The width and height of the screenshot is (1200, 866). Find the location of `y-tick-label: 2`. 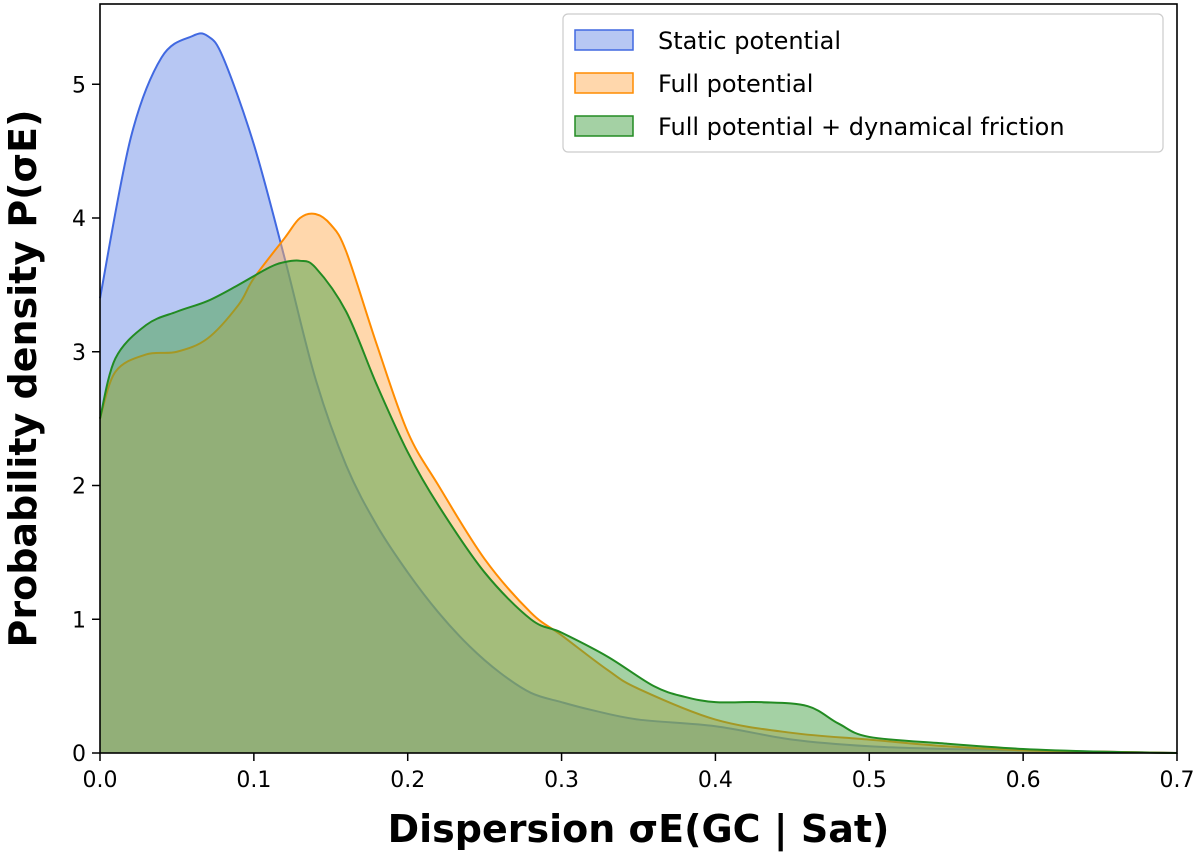

y-tick-label: 2 is located at coordinates (79, 487).